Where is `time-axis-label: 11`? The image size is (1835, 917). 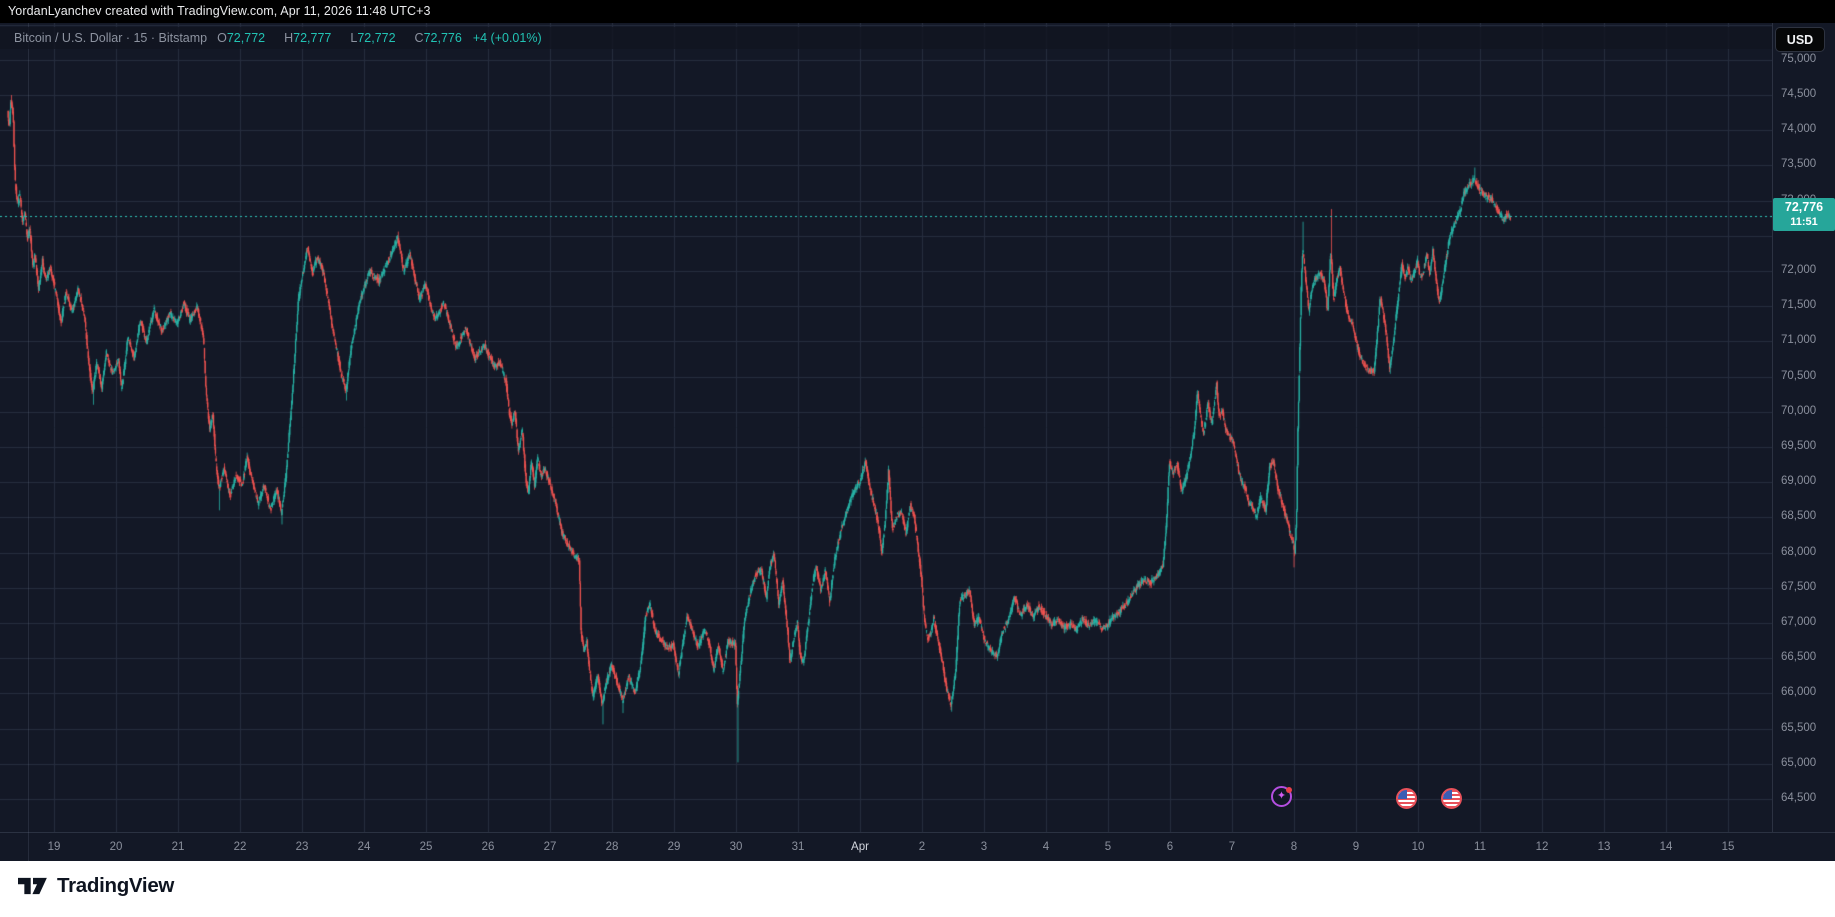
time-axis-label: 11 is located at coordinates (1480, 847).